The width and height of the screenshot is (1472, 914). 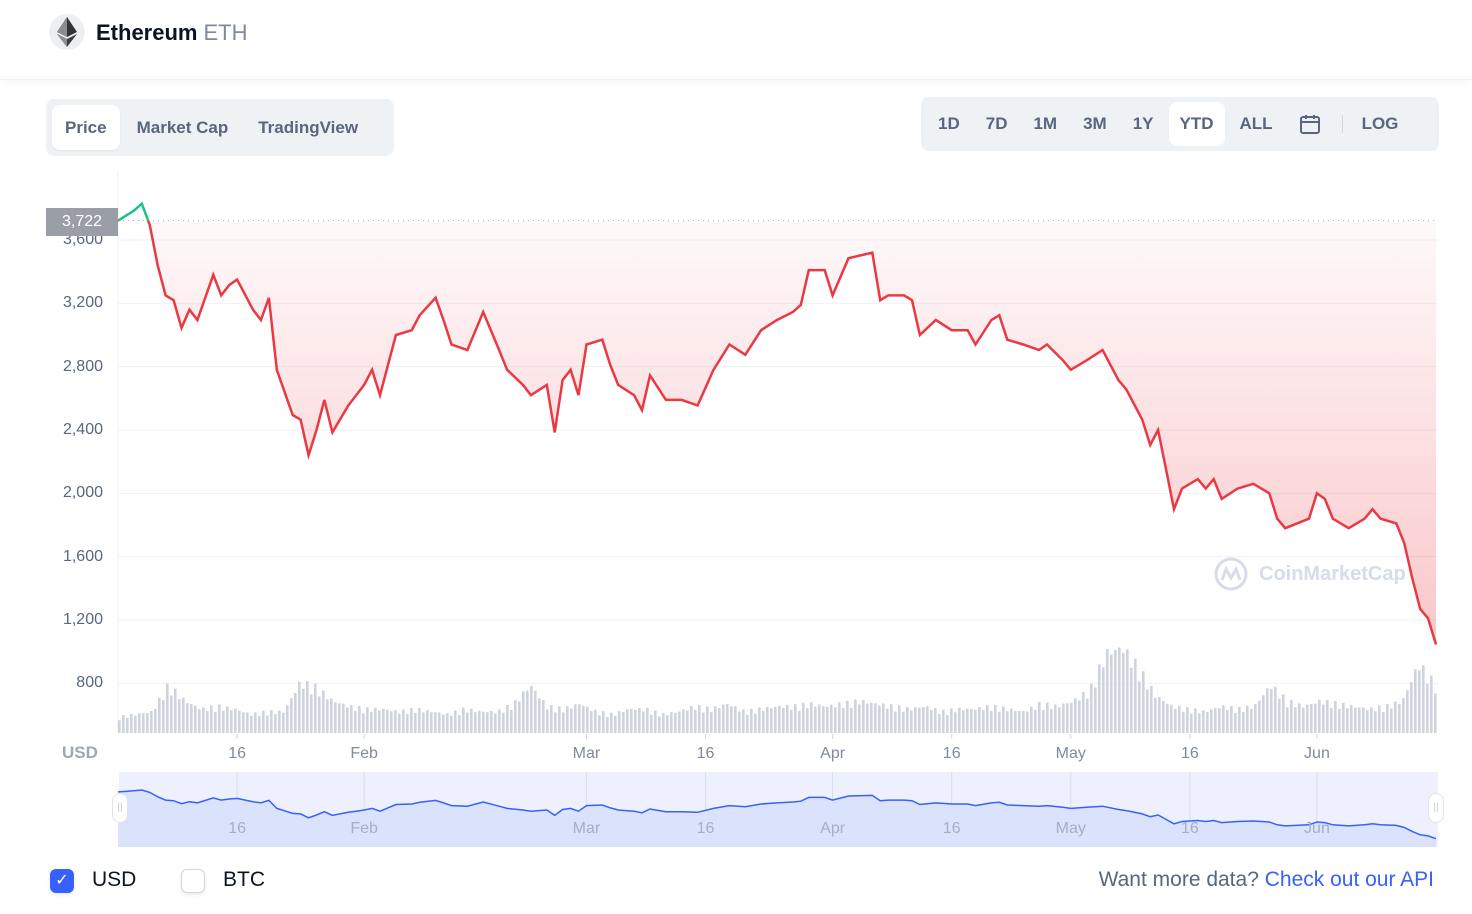 I want to click on tab-price: Price, so click(x=86, y=127).